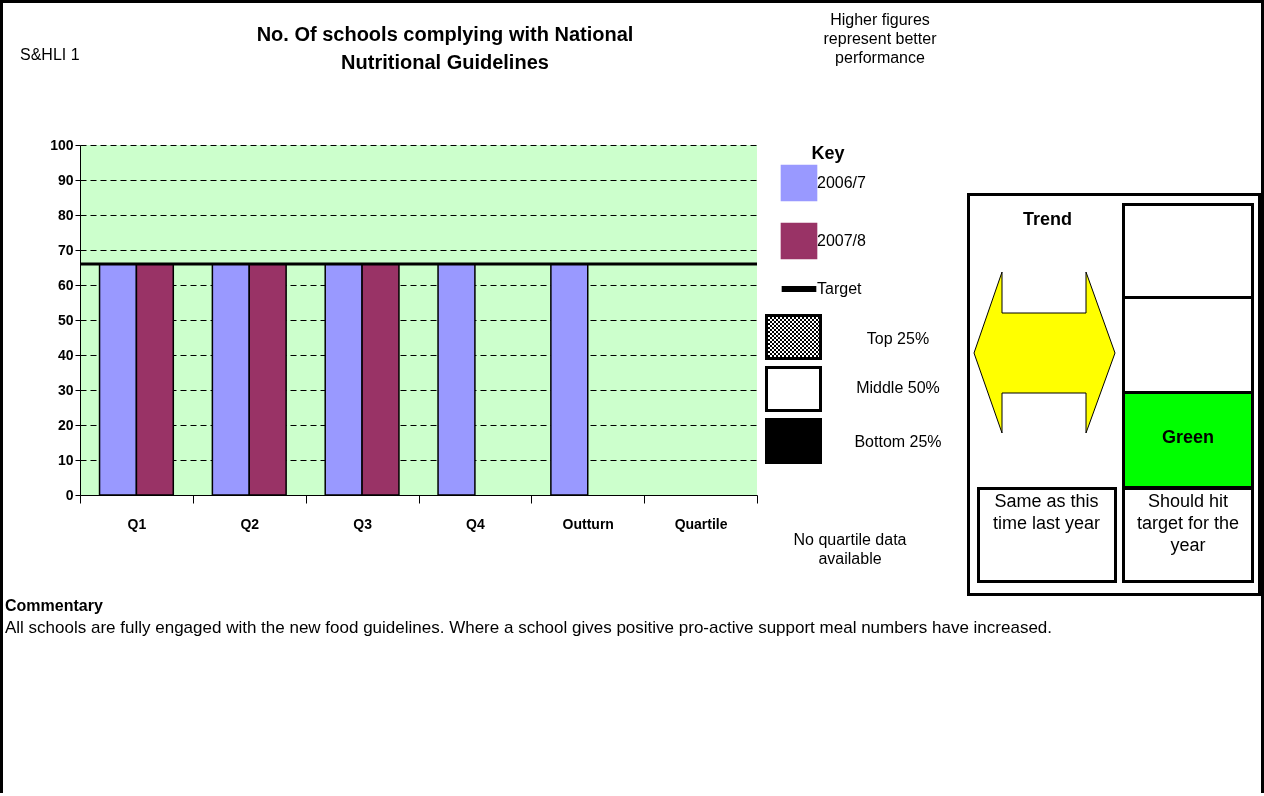 The image size is (1264, 796). I want to click on text: Same as this time last year, so click(1046, 512).